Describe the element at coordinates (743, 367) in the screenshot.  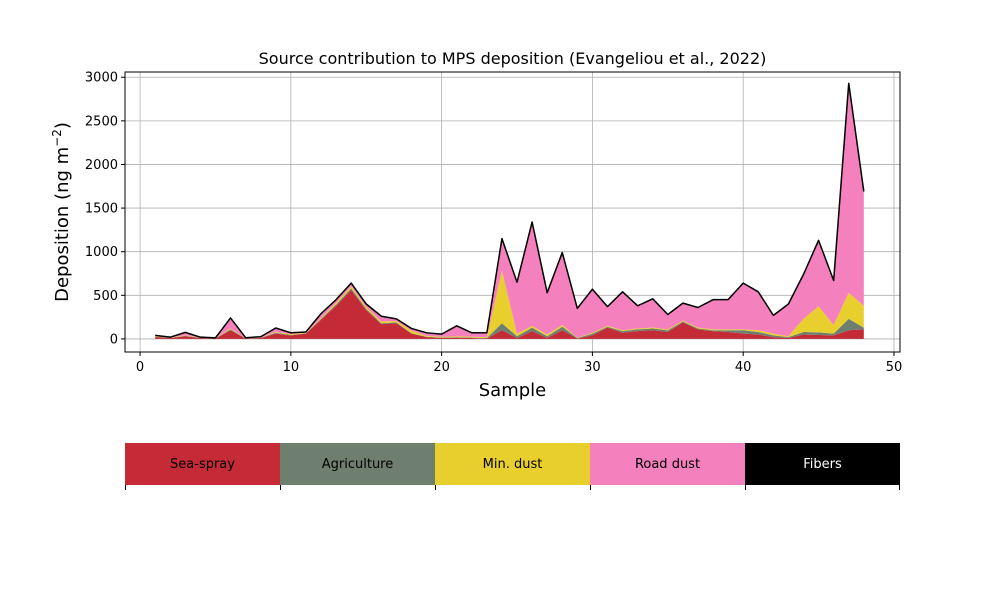
I see `x-tick-label: 40` at that location.